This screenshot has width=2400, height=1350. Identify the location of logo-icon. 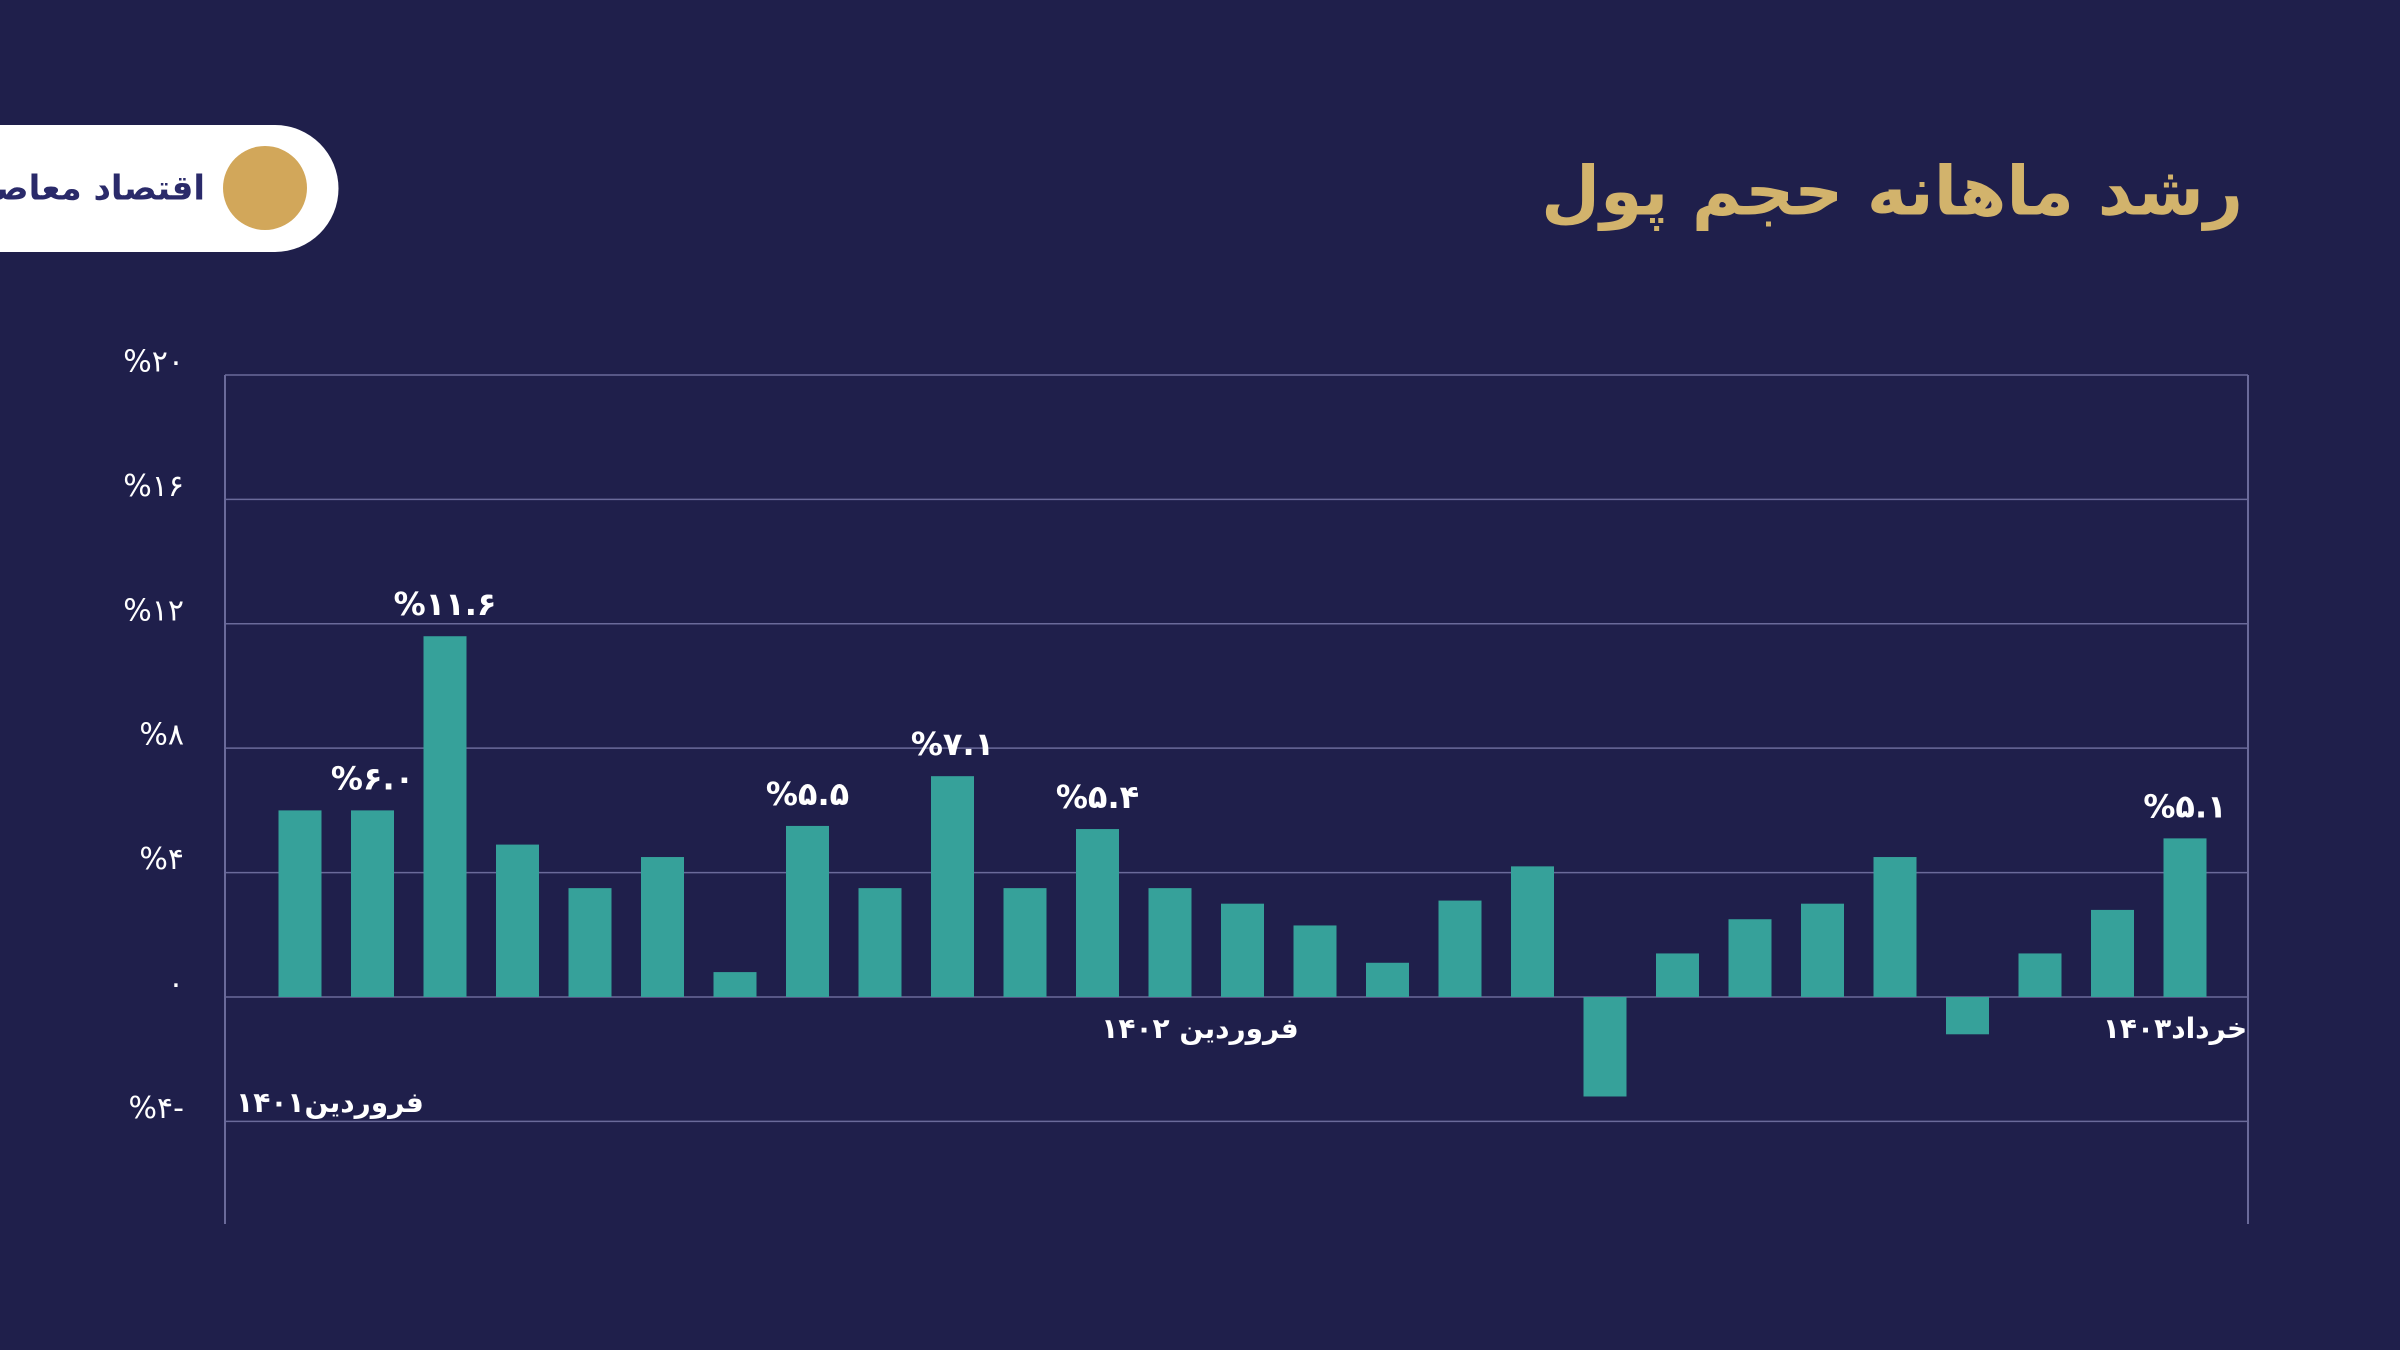
(265, 188).